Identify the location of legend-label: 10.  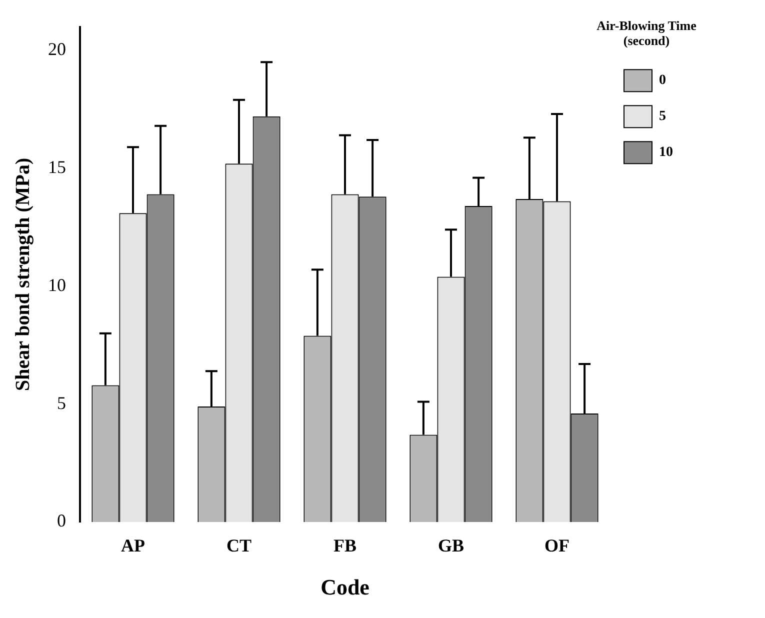
(666, 152).